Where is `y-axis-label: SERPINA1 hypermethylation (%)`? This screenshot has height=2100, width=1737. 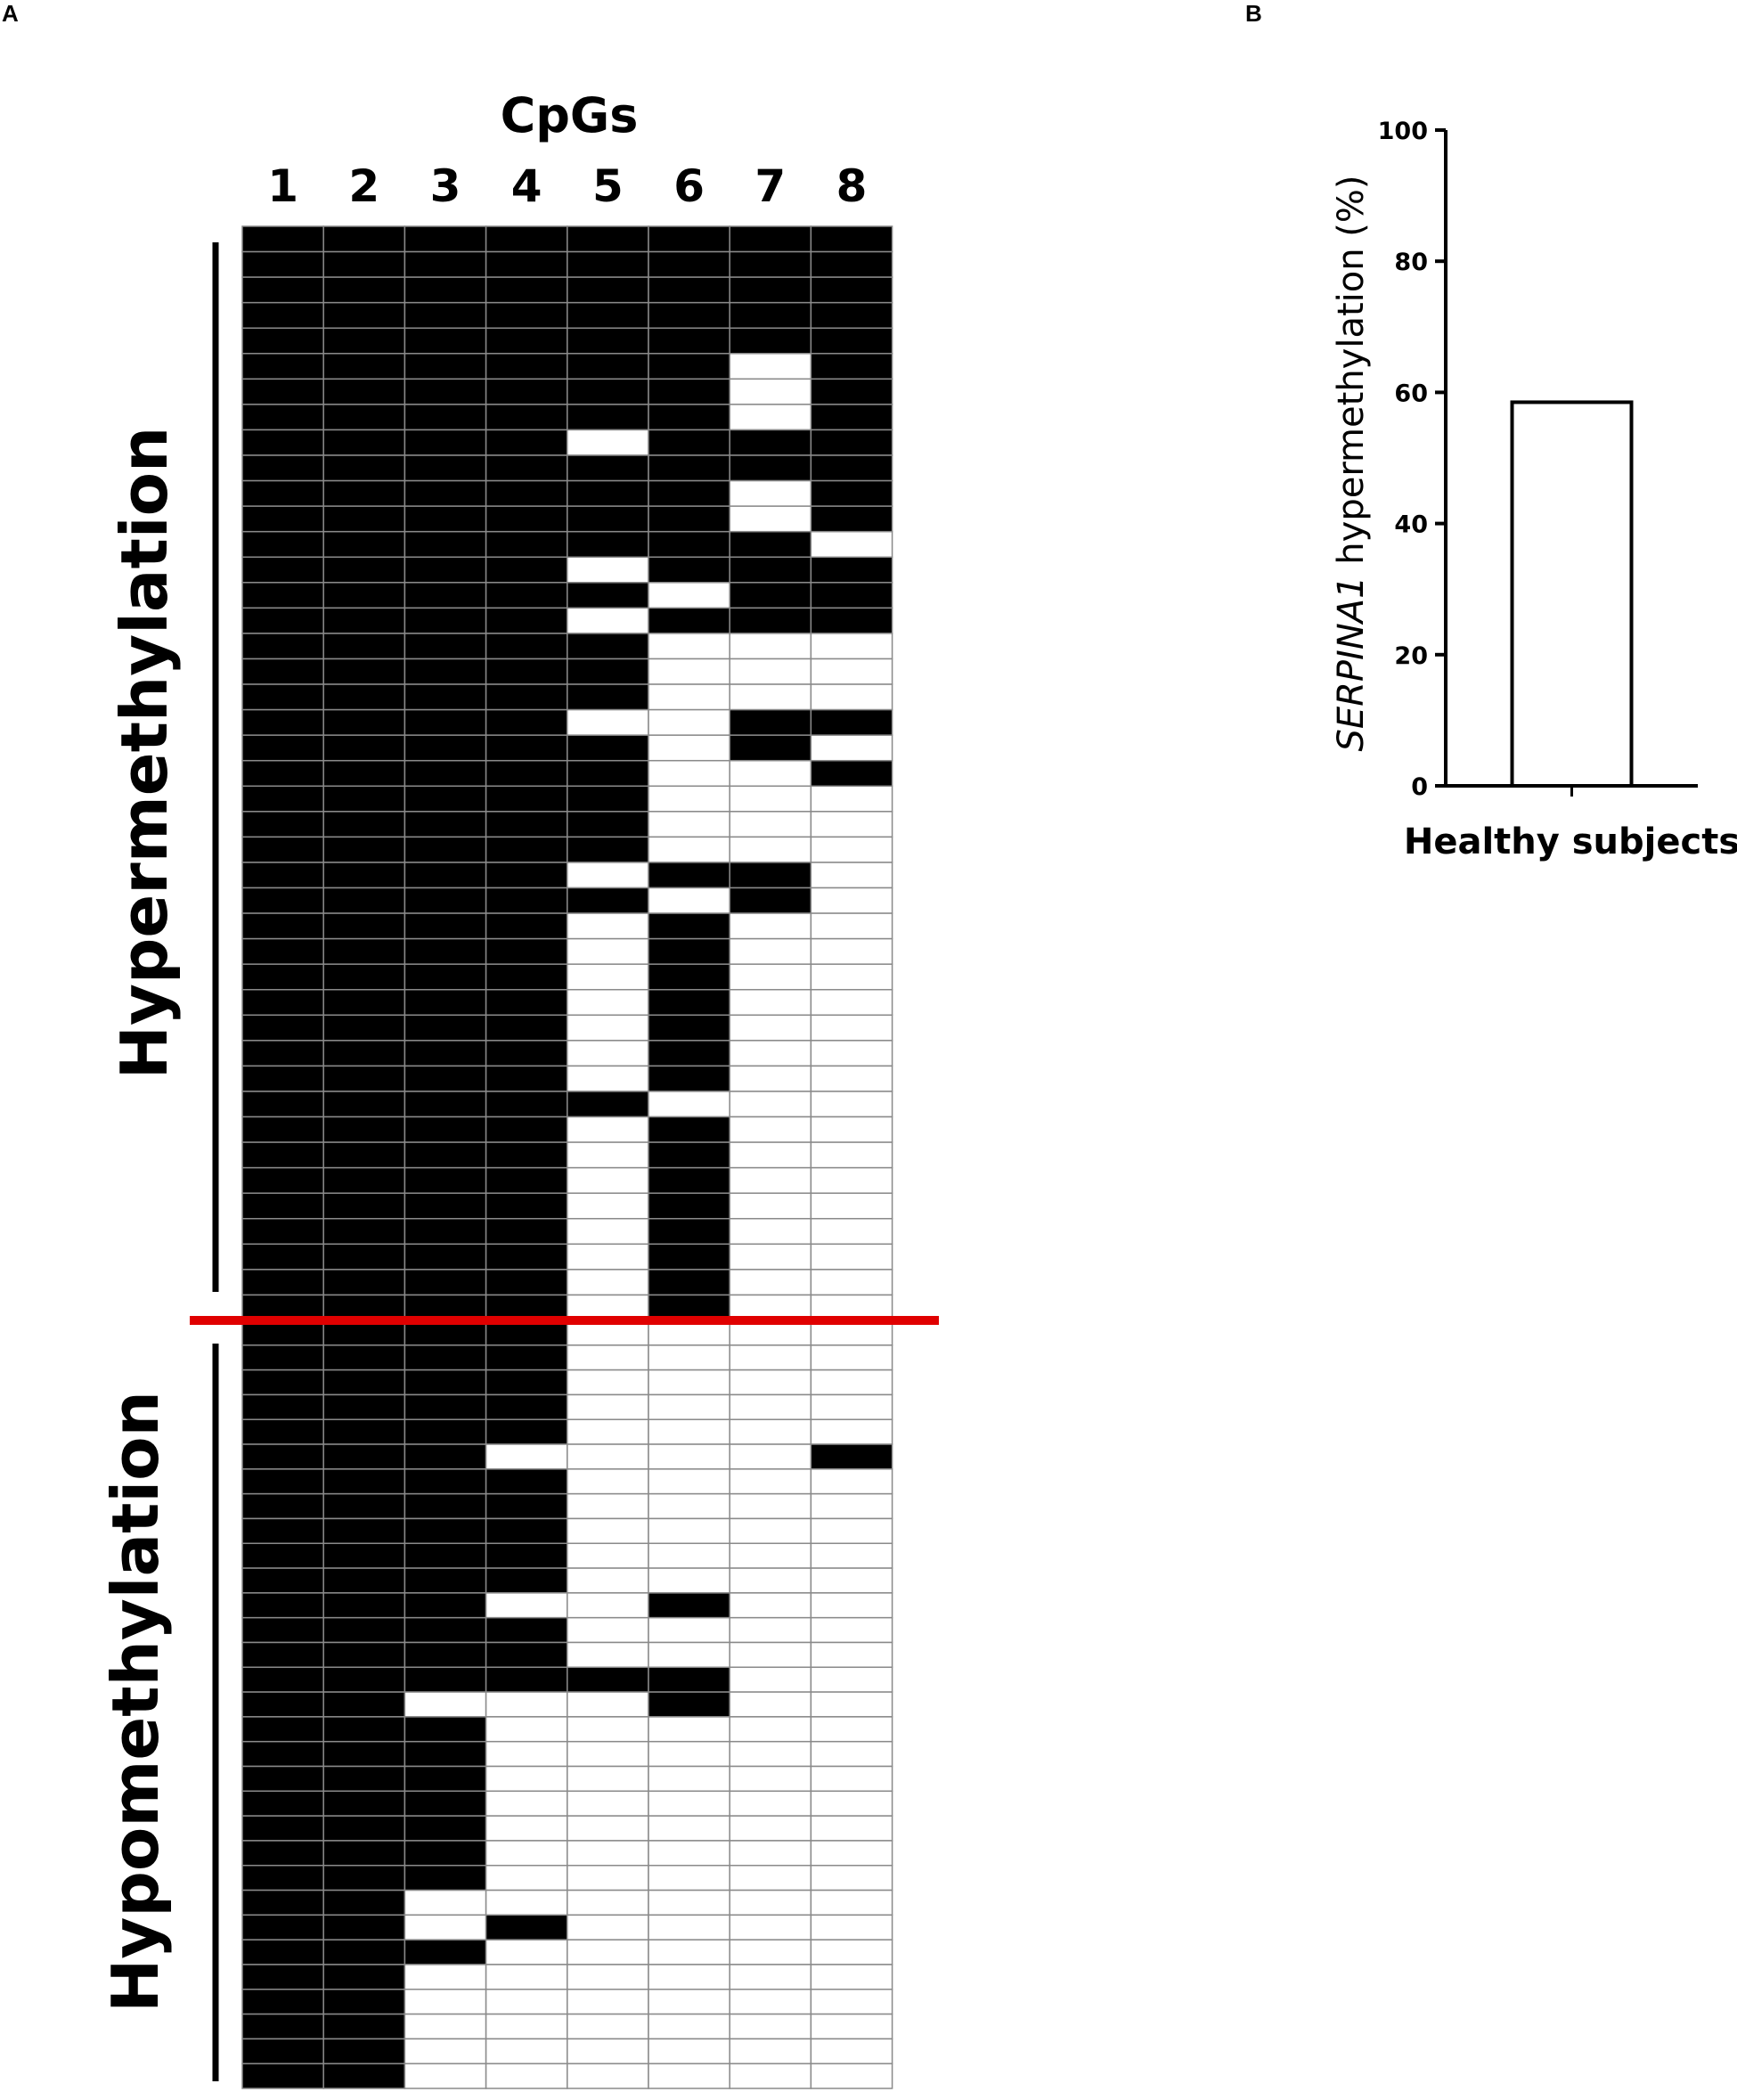 y-axis-label: SERPINA1 hypermethylation (%) is located at coordinates (1351, 463).